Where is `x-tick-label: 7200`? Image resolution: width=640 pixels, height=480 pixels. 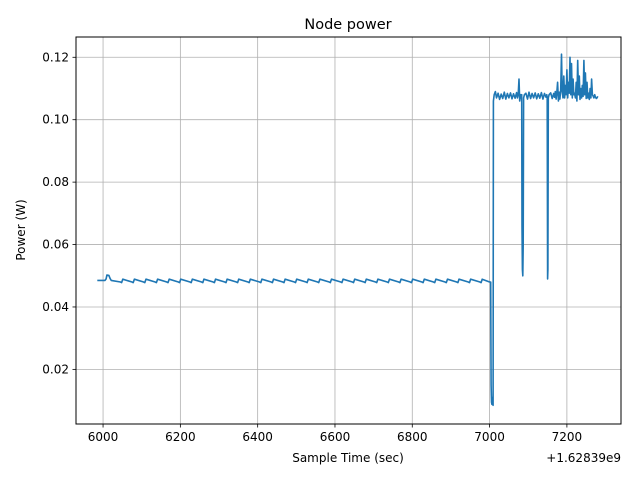
x-tick-label: 7200 is located at coordinates (567, 437).